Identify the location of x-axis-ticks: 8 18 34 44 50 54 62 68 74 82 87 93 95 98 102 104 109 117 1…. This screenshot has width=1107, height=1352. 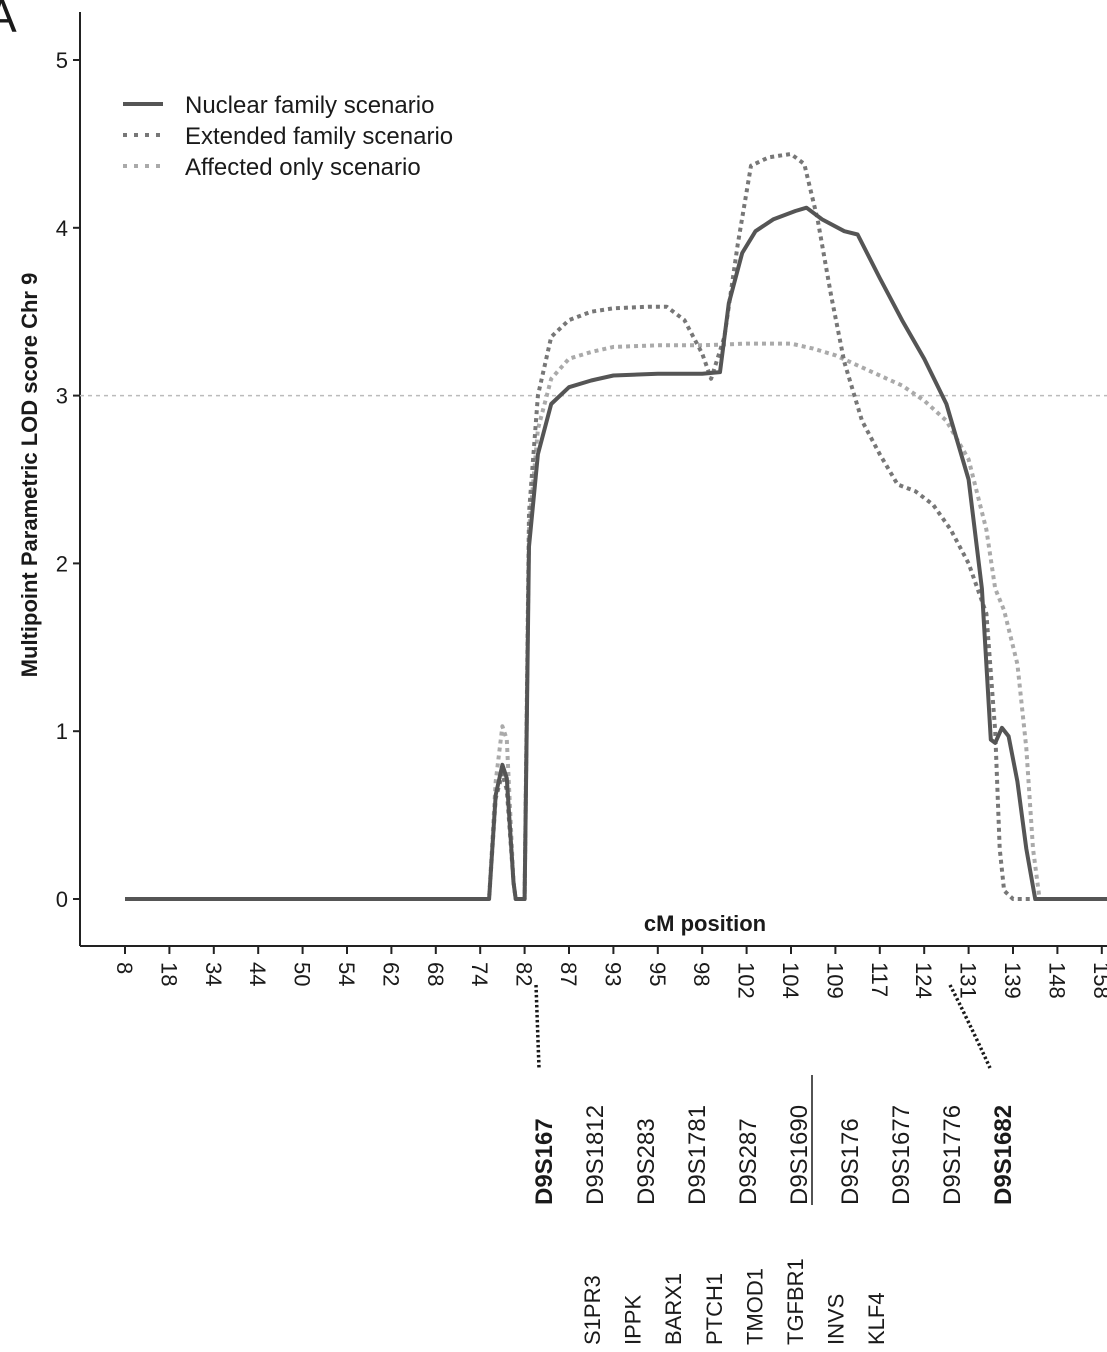
(609, 972).